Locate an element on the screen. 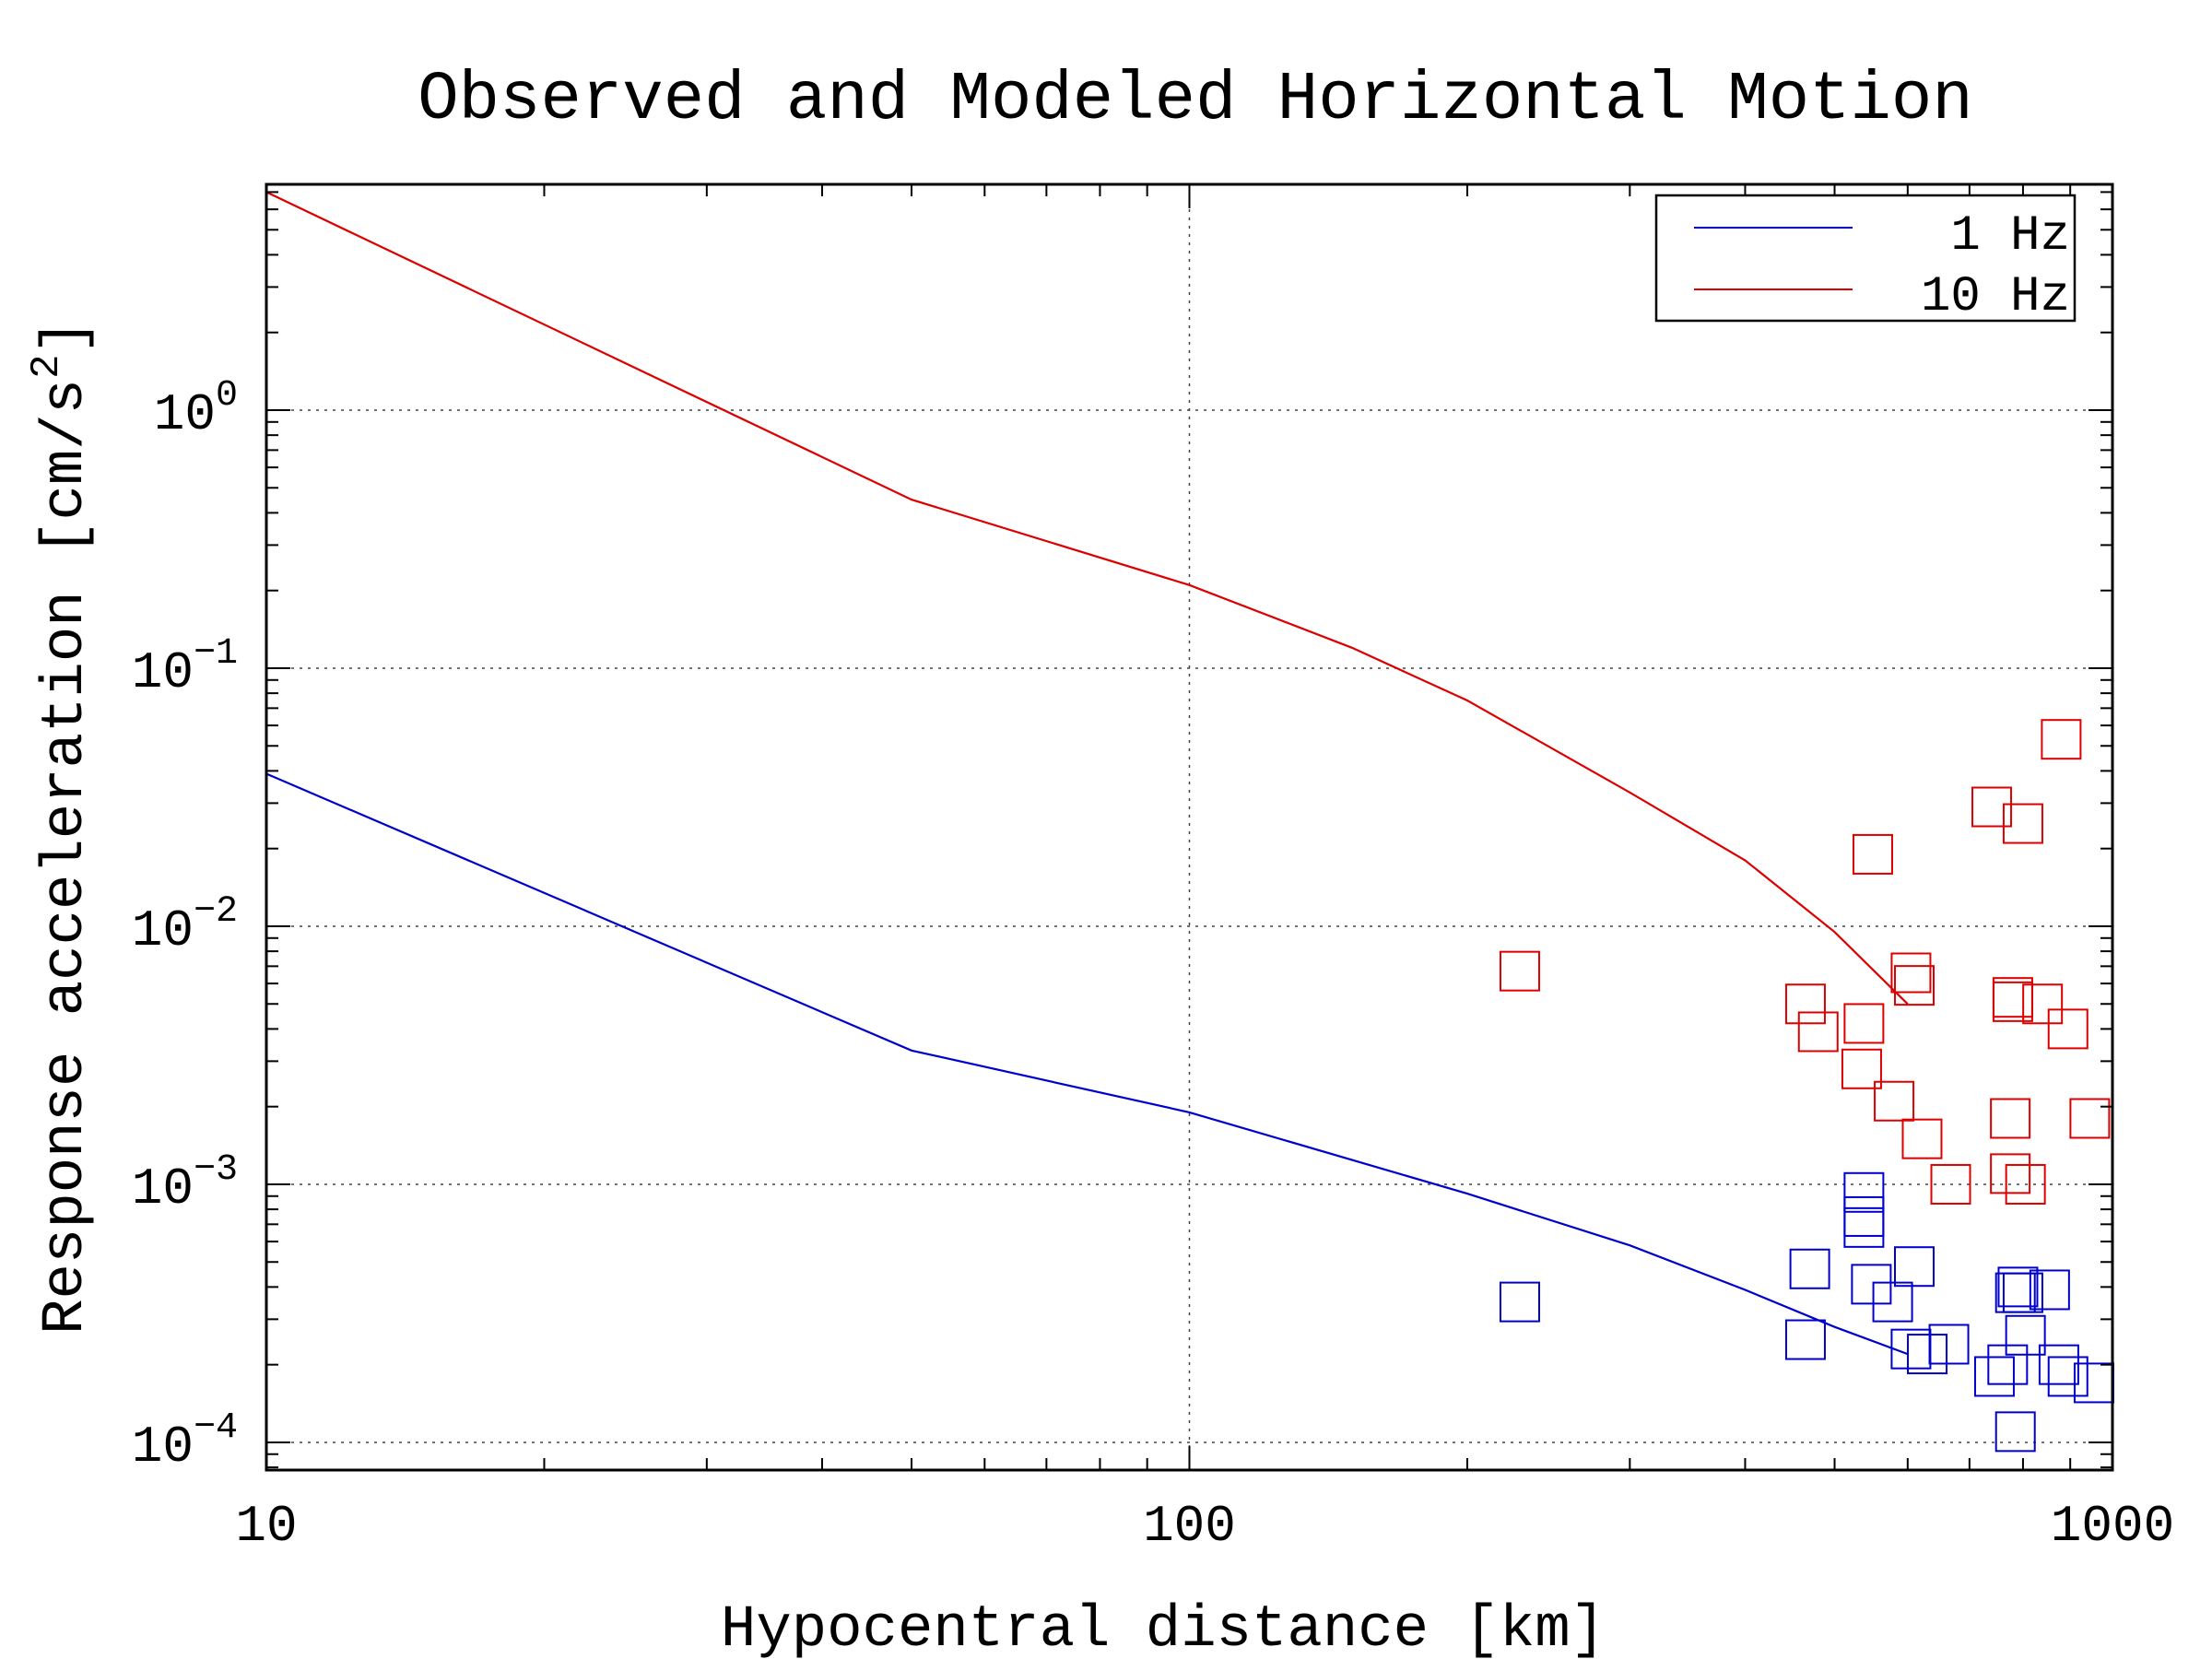 This screenshot has height=1659, width=2212. chart-title: Observed and Modeled Horizontal Motion is located at coordinates (1195, 100).